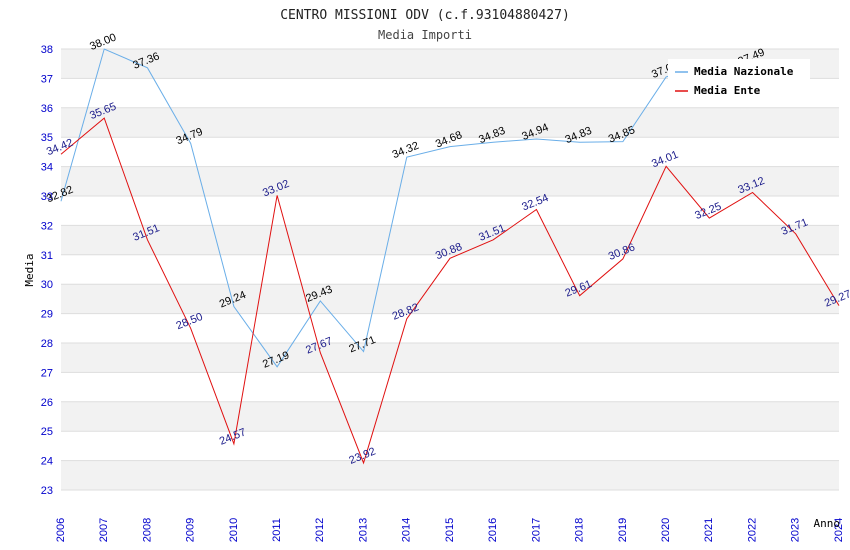 The width and height of the screenshot is (850, 550). Describe the element at coordinates (623, 530) in the screenshot. I see `x-tick-label: 2019` at that location.